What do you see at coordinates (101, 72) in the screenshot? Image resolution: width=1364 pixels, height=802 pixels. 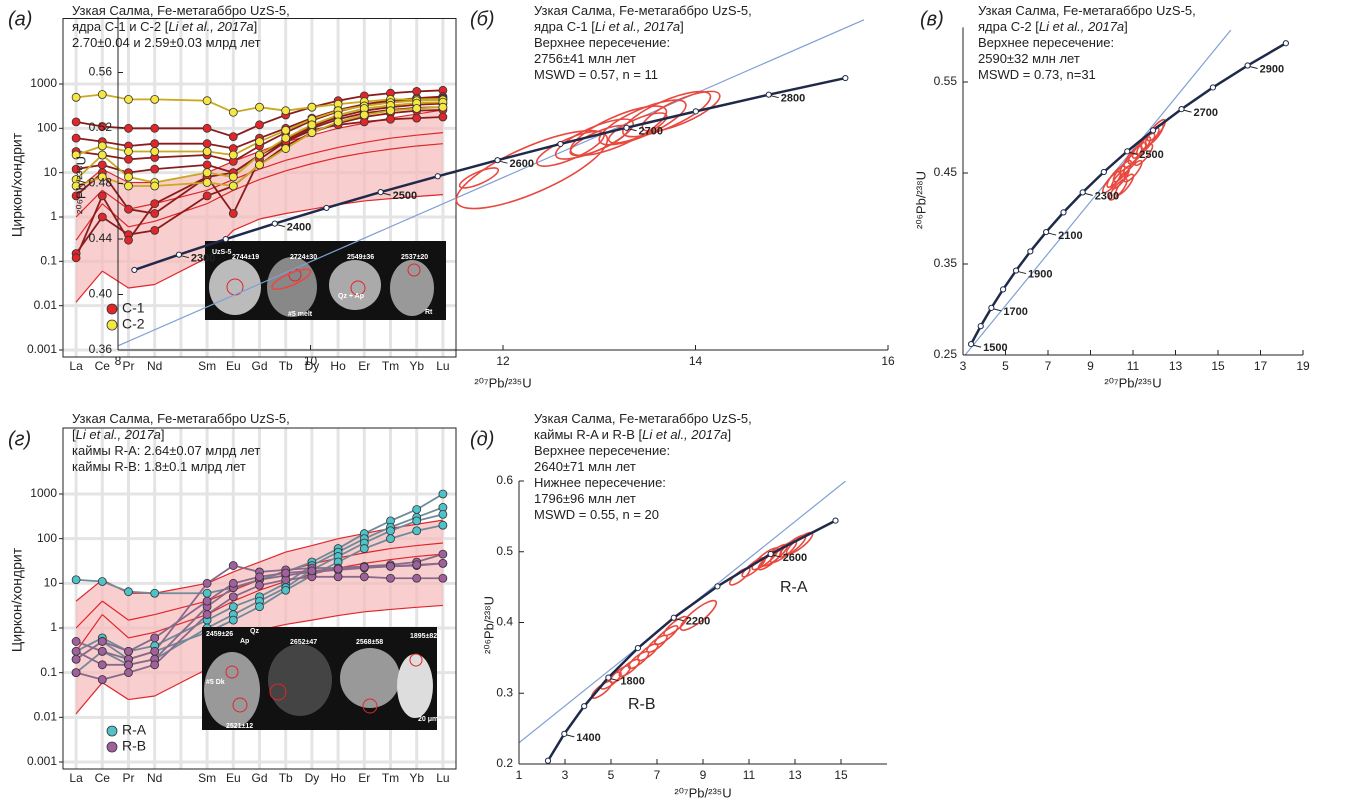 I see `y-tick-label: 0.56` at bounding box center [101, 72].